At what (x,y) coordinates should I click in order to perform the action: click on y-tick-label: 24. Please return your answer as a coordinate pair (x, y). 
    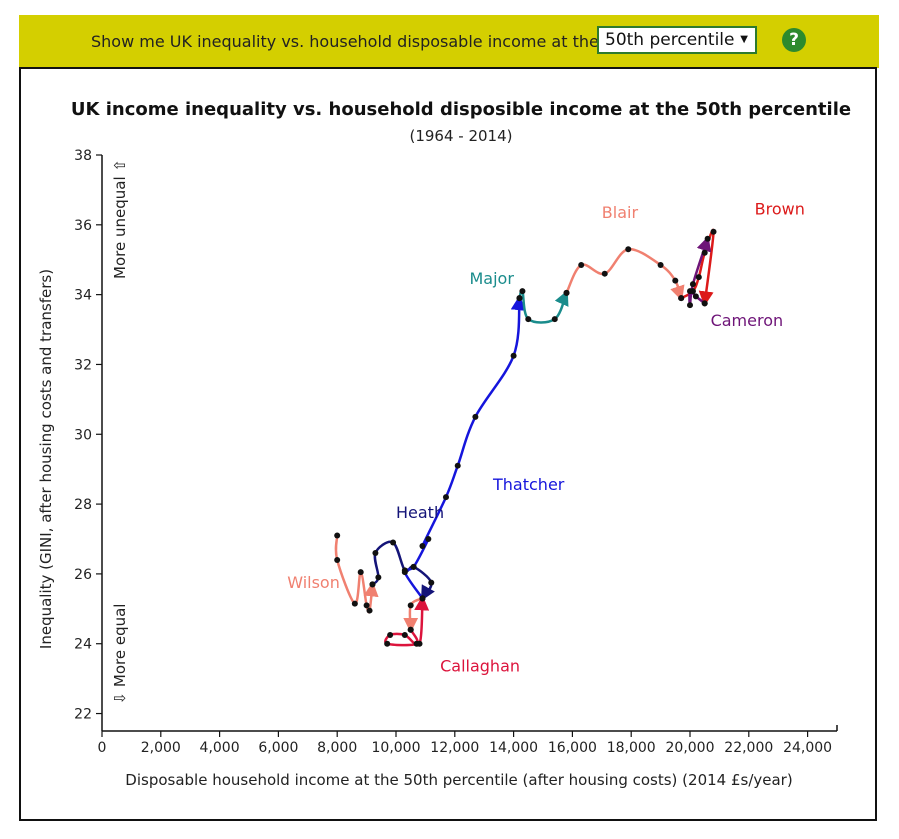
    Looking at the image, I should click on (83, 645).